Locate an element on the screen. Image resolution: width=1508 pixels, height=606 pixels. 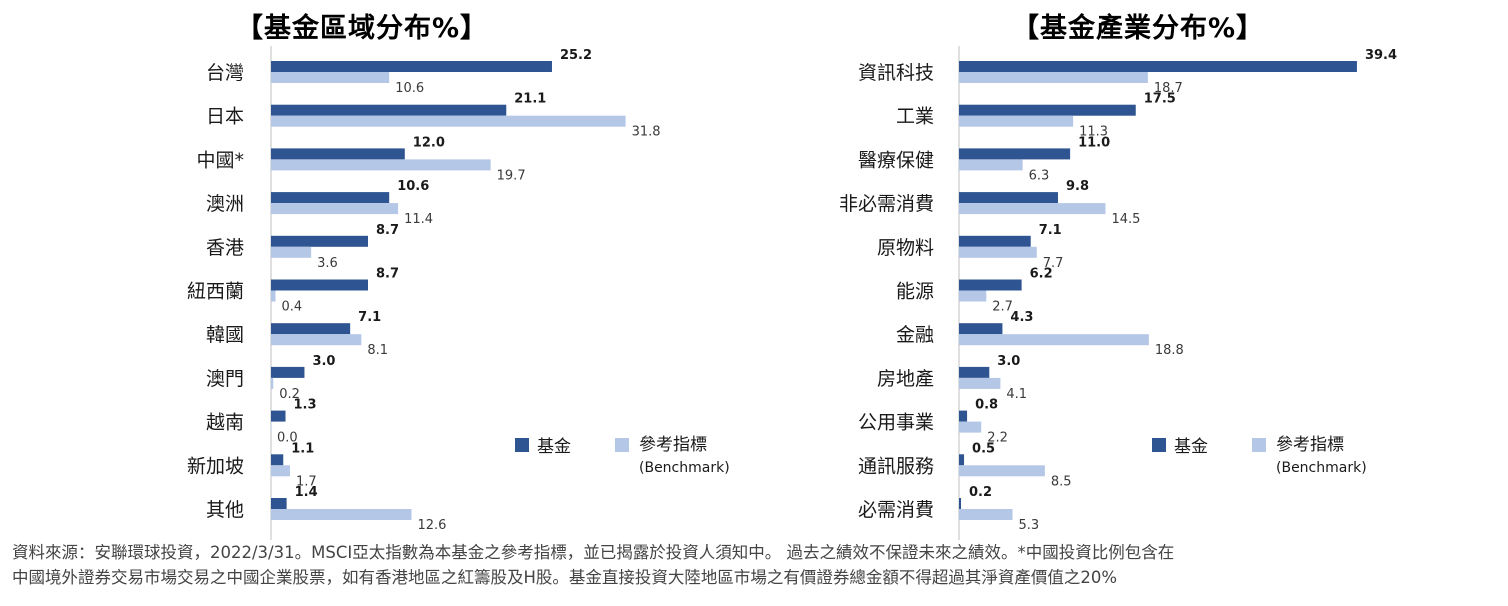
region-benchmark-value-label: 11.4 is located at coordinates (418, 219).